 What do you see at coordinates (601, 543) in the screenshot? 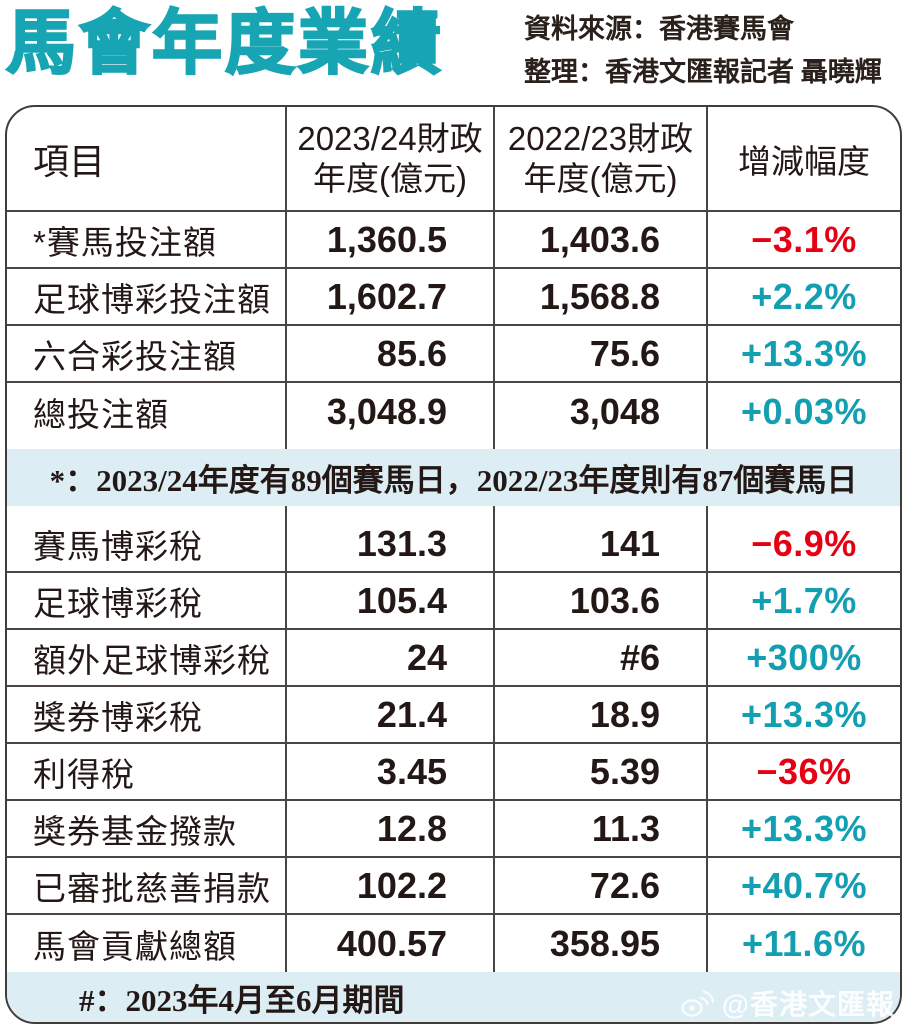
I see `fy2023-value: 141` at bounding box center [601, 543].